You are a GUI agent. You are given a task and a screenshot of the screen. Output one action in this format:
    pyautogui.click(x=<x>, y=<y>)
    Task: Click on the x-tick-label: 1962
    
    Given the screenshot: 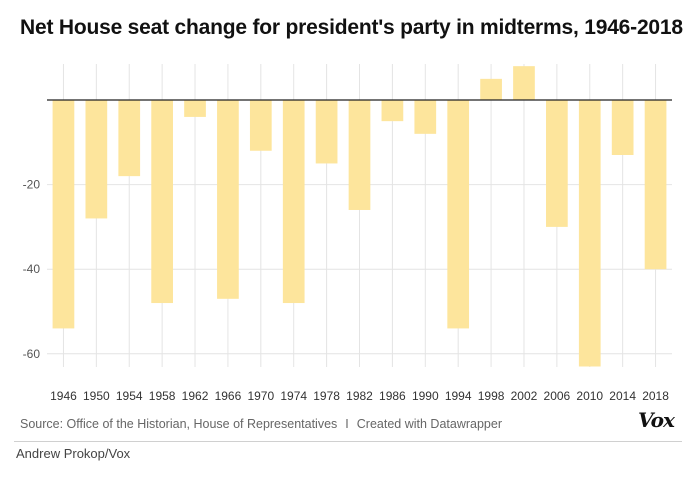 What is the action you would take?
    pyautogui.click(x=195, y=396)
    